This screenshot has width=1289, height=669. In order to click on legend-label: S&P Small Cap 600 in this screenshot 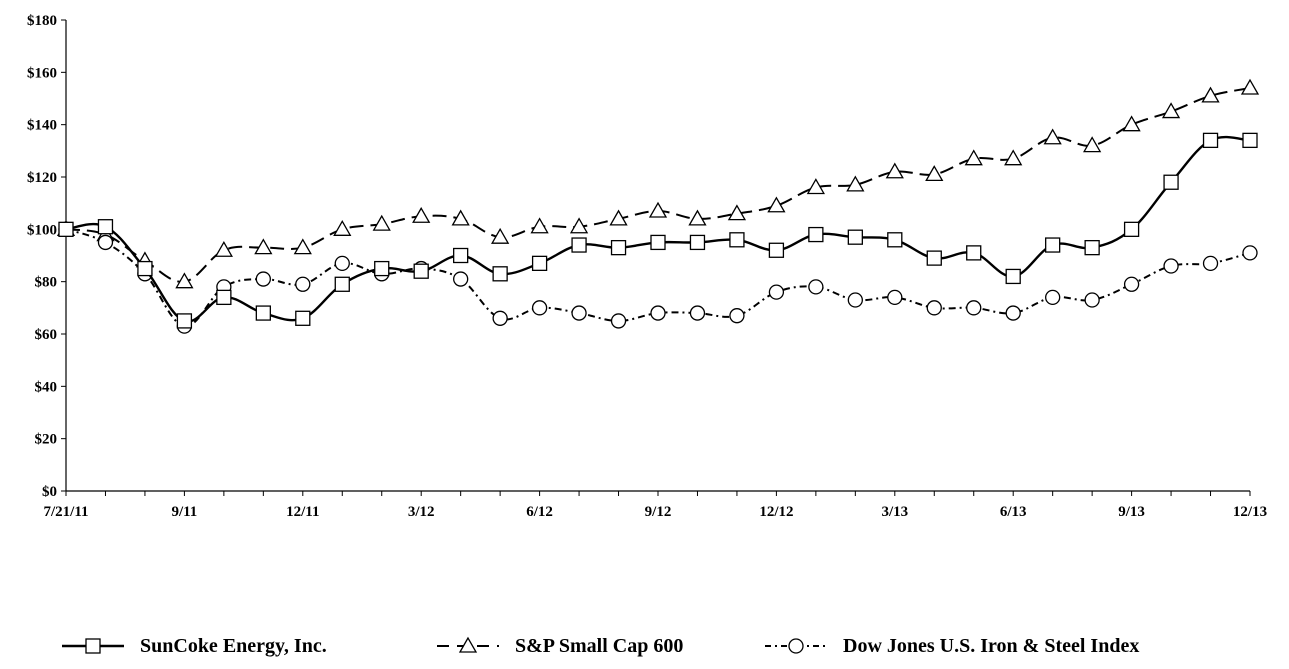, I will do `click(599, 646)`.